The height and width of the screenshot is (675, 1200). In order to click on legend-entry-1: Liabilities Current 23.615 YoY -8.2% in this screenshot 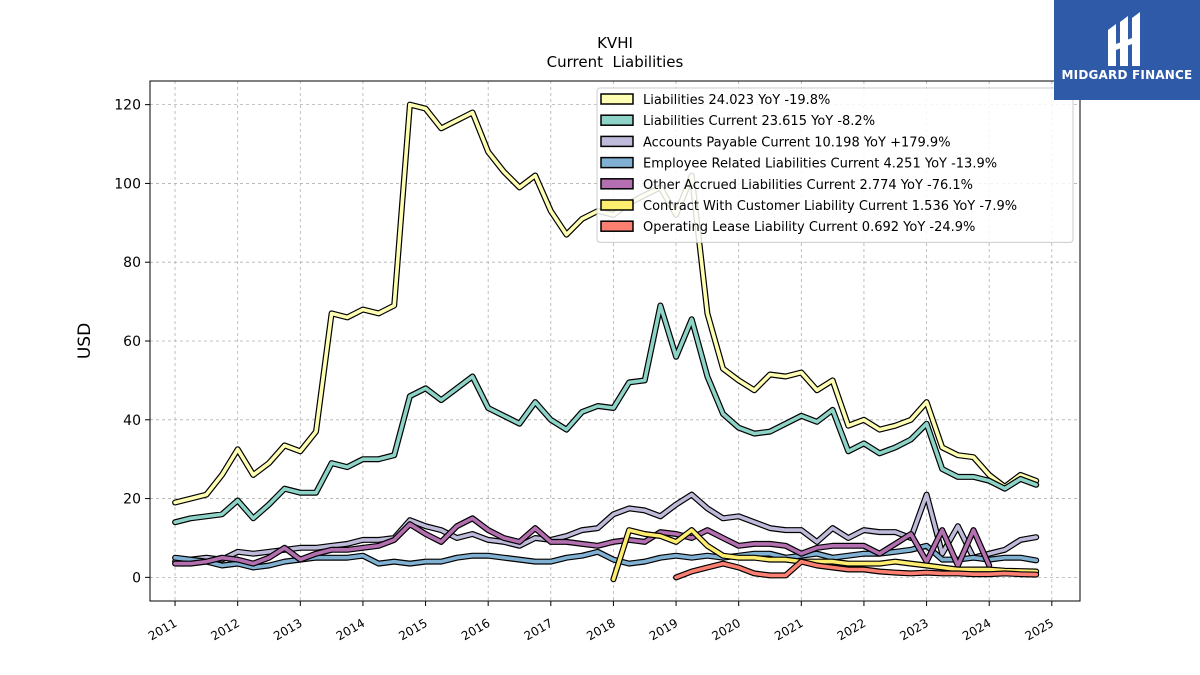, I will do `click(759, 121)`.